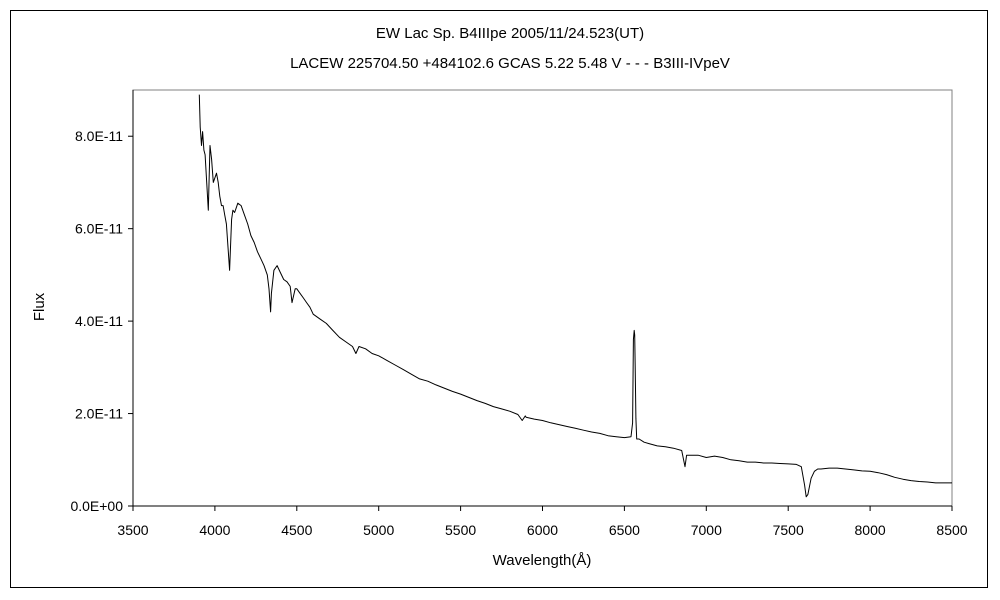  What do you see at coordinates (788, 530) in the screenshot?
I see `x-tick-label: 7500` at bounding box center [788, 530].